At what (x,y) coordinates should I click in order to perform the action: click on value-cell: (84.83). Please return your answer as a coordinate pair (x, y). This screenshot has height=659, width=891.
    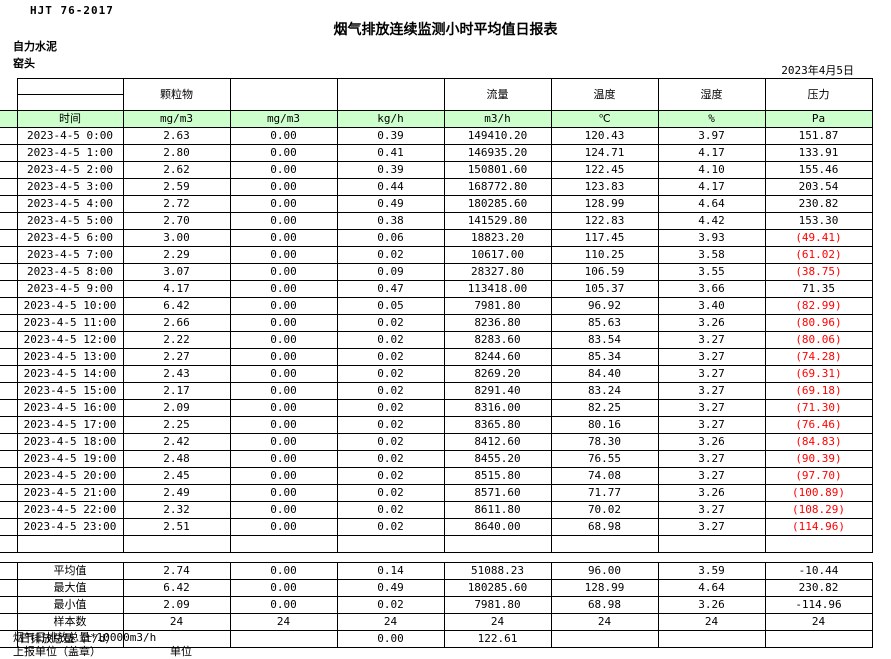
    Looking at the image, I should click on (818, 442).